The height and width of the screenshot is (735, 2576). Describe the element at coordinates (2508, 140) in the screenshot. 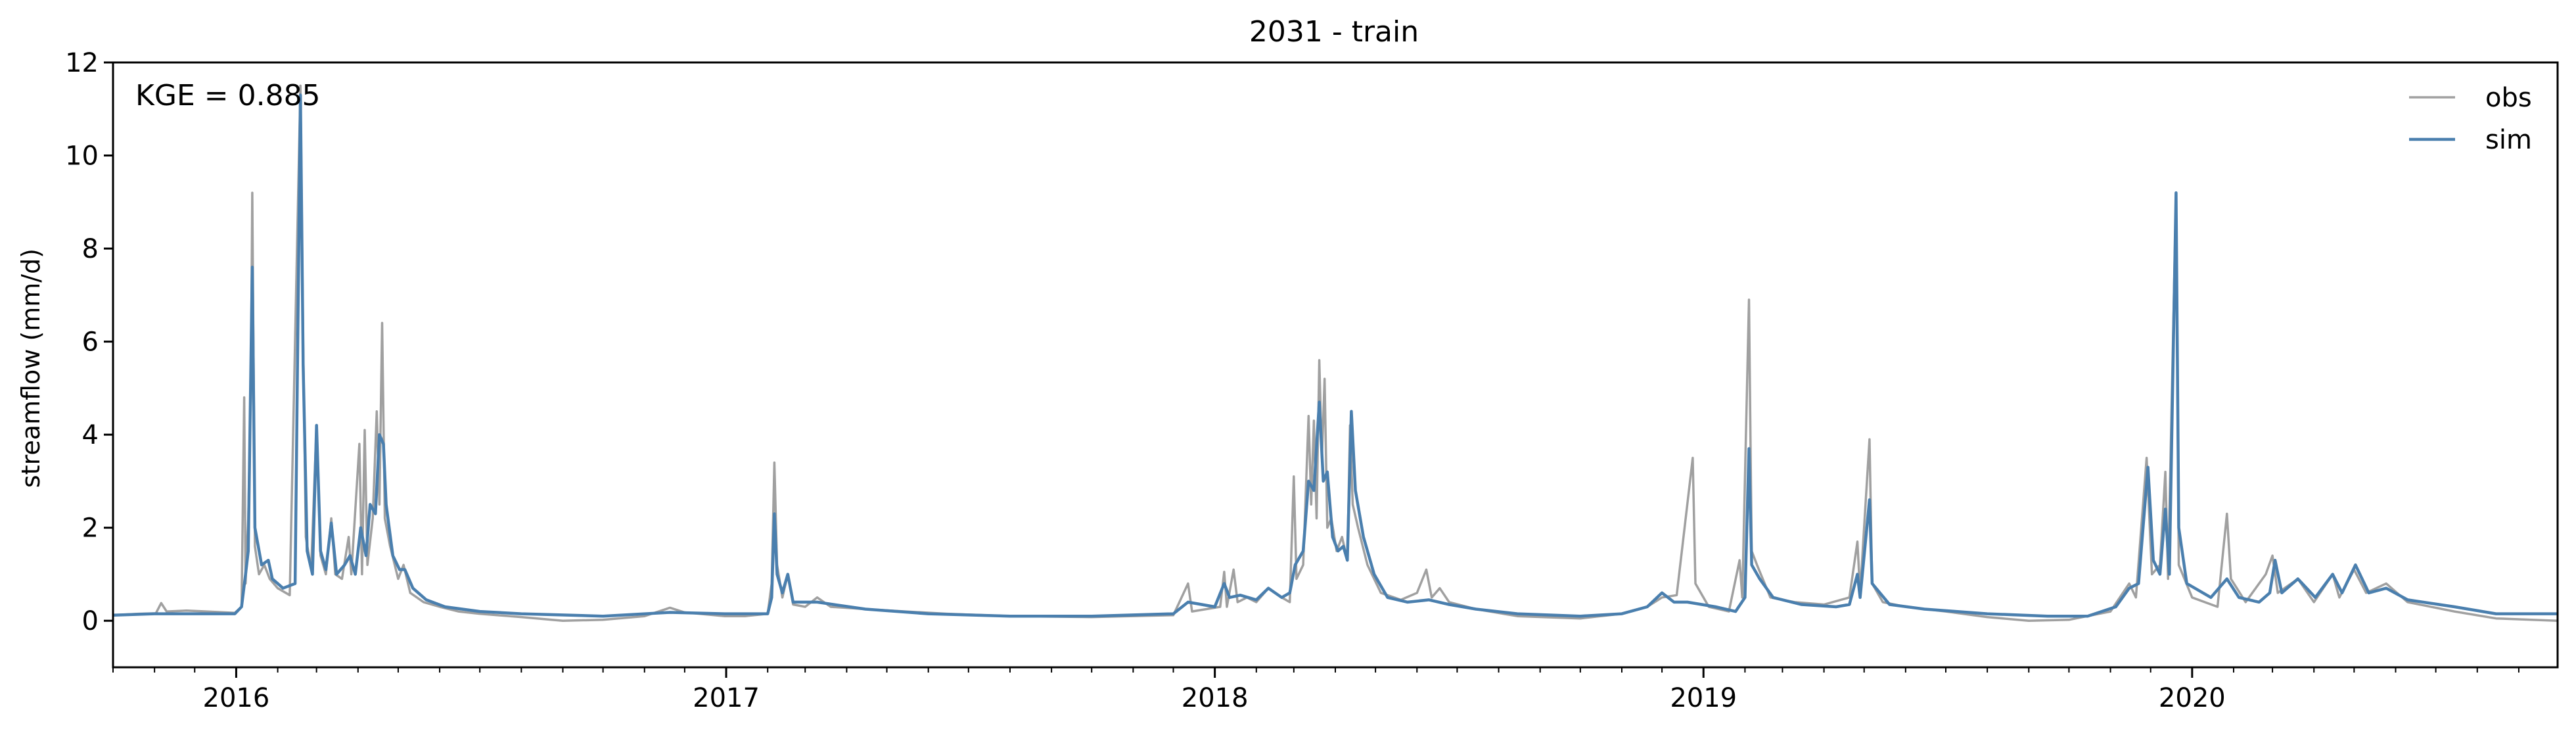

I see `legend-label-sim: sim` at that location.